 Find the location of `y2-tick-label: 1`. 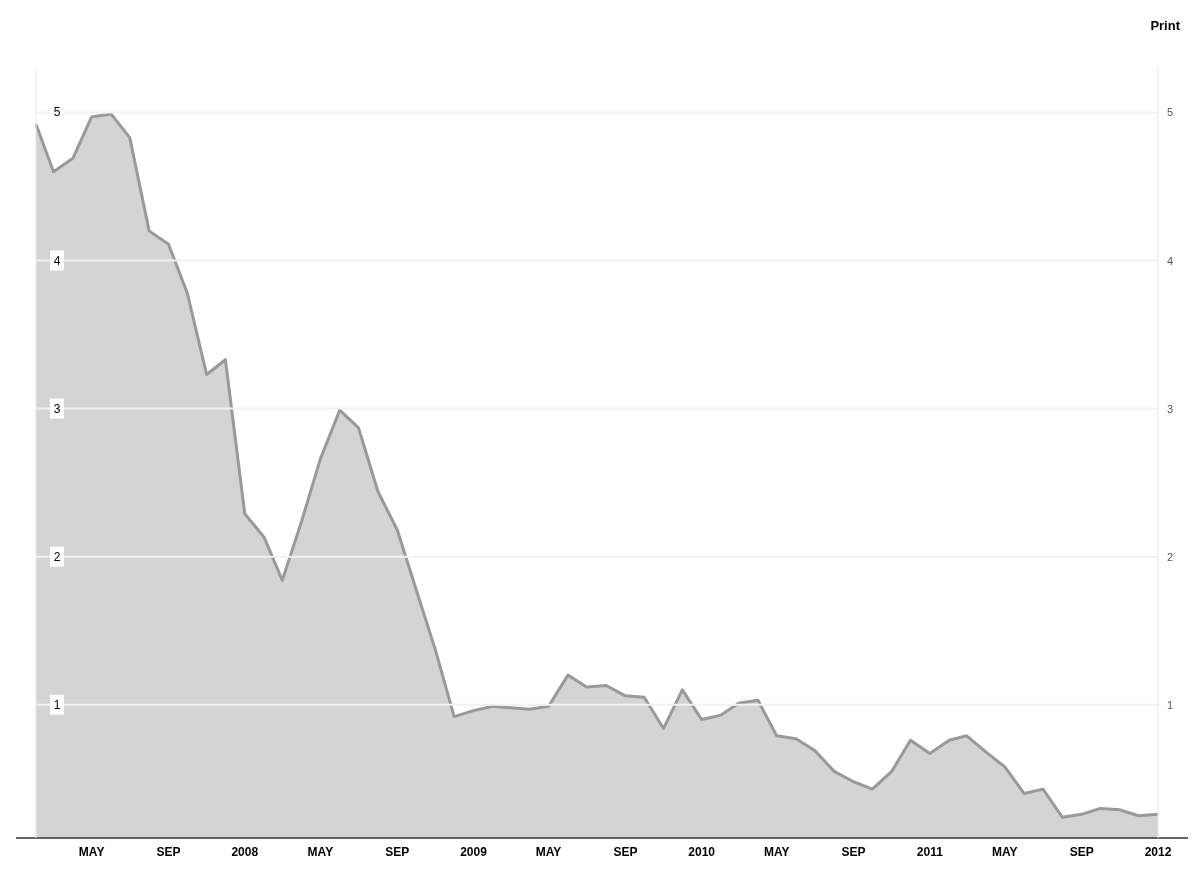

y2-tick-label: 1 is located at coordinates (1170, 704).